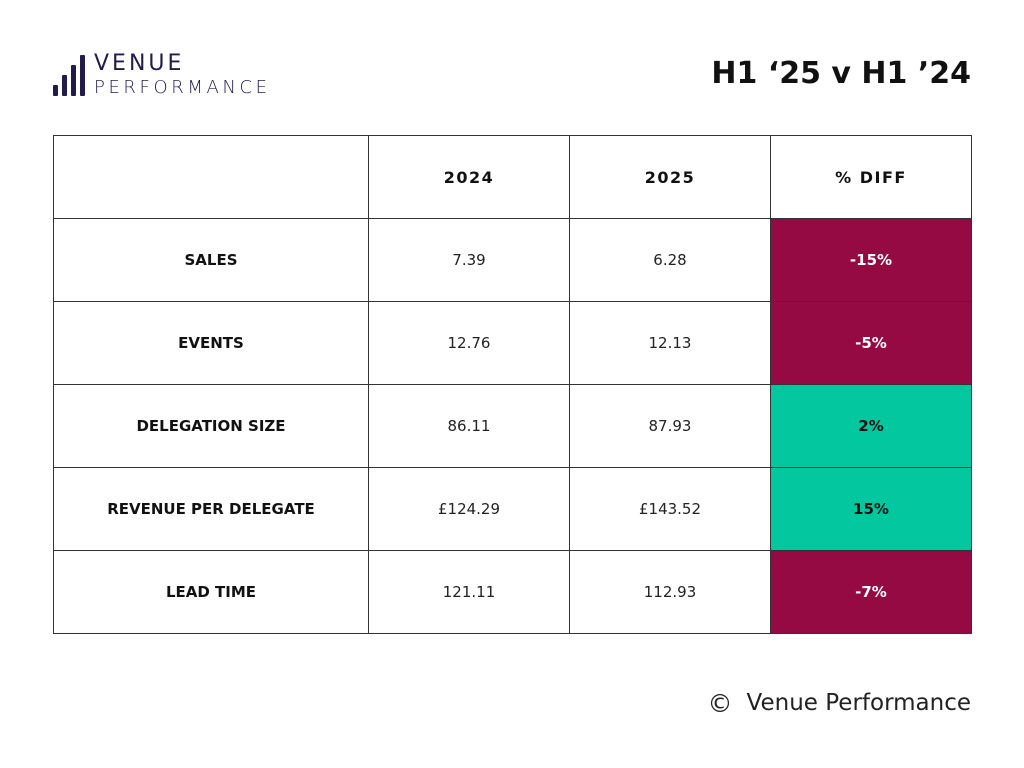  I want to click on header-cell-2025: 2025, so click(670, 177).